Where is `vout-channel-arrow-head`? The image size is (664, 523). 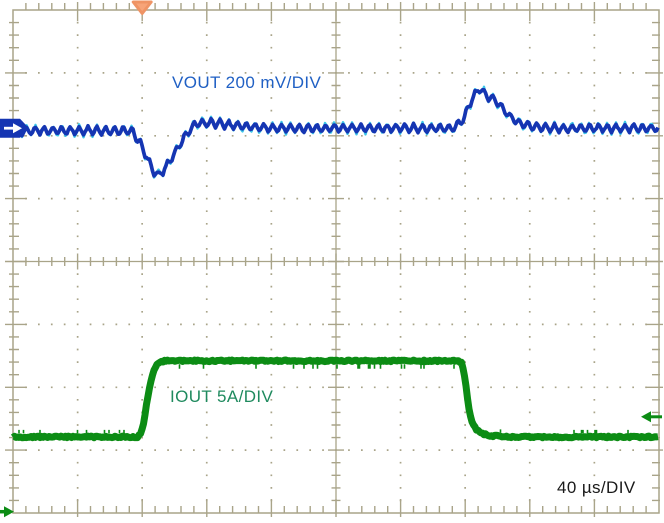 vout-channel-arrow-head is located at coordinates (17, 128).